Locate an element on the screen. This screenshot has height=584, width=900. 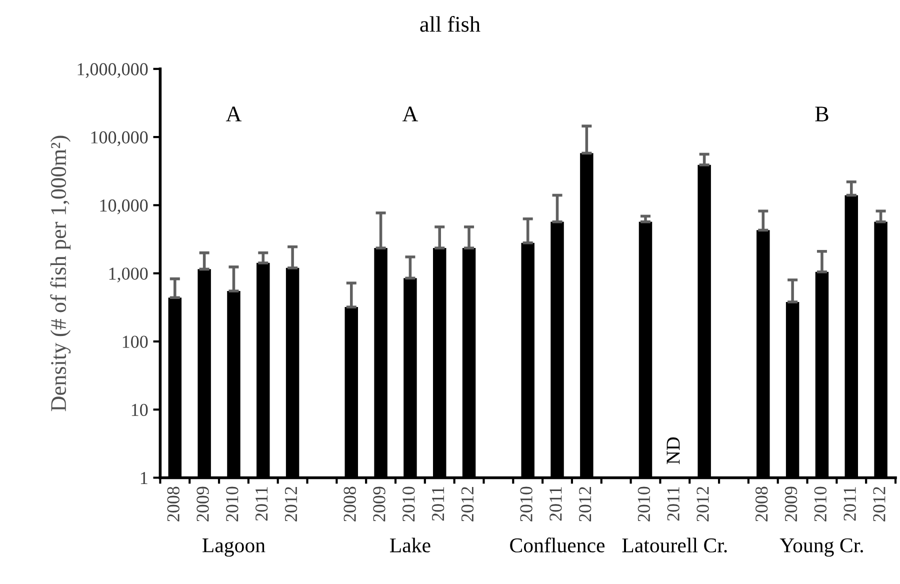
text: Young Cr. is located at coordinates (821, 547).